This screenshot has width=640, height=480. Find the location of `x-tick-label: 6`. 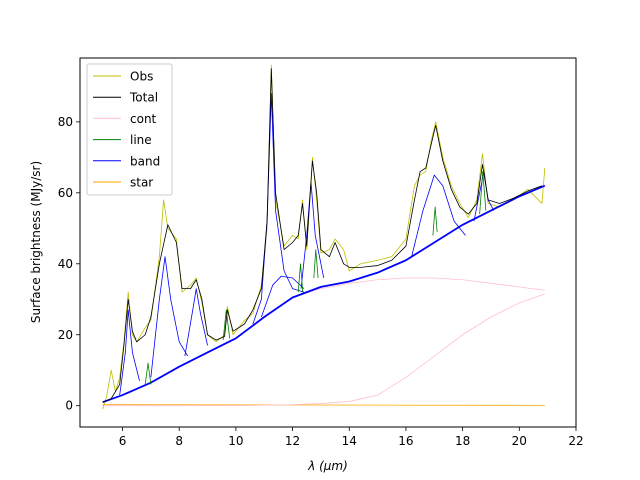

x-tick-label: 6 is located at coordinates (123, 441).